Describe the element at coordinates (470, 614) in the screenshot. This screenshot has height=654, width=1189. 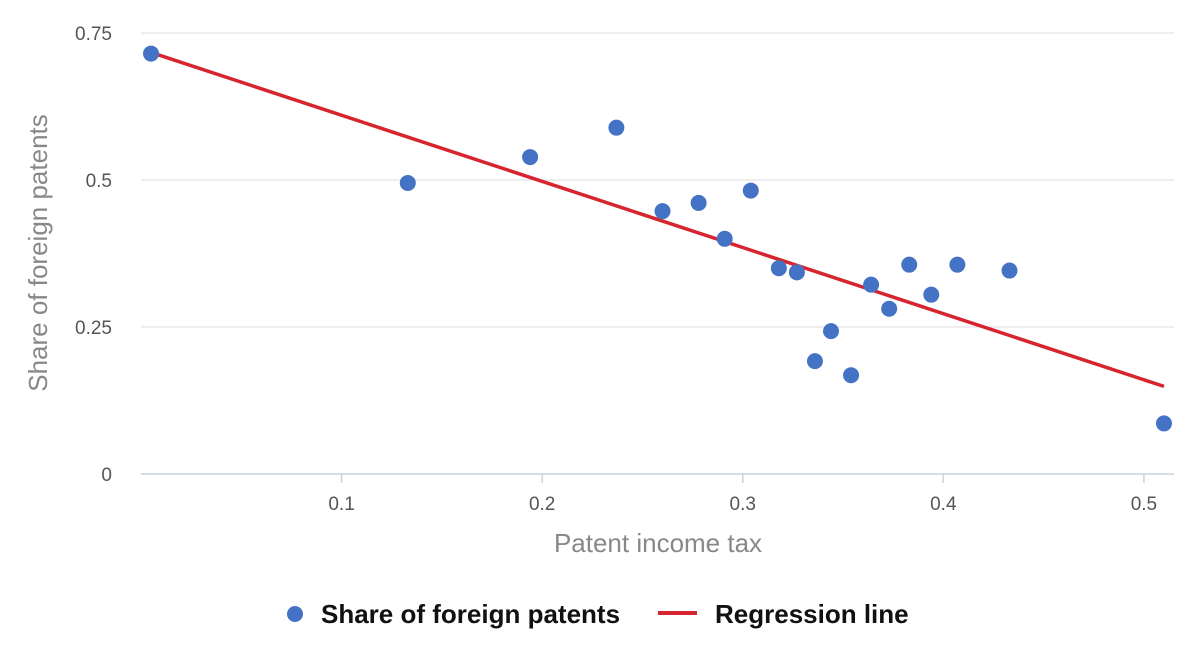
I see `legend-label-share: Share of foreign patents` at that location.